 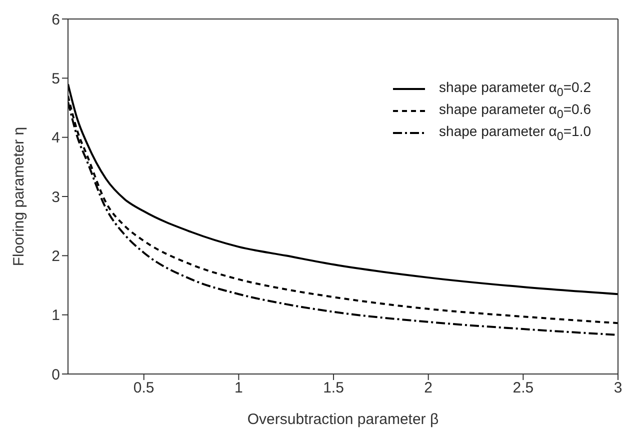 What do you see at coordinates (19, 196) in the screenshot?
I see `y-axis-title: Flooring parameter η` at bounding box center [19, 196].